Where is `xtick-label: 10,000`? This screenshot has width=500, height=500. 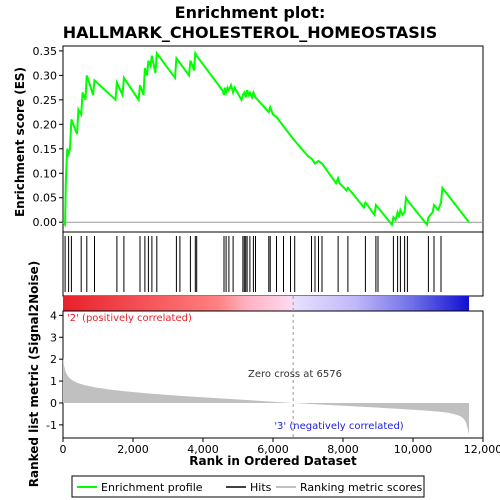 xtick-label: 10,000 is located at coordinates (413, 449).